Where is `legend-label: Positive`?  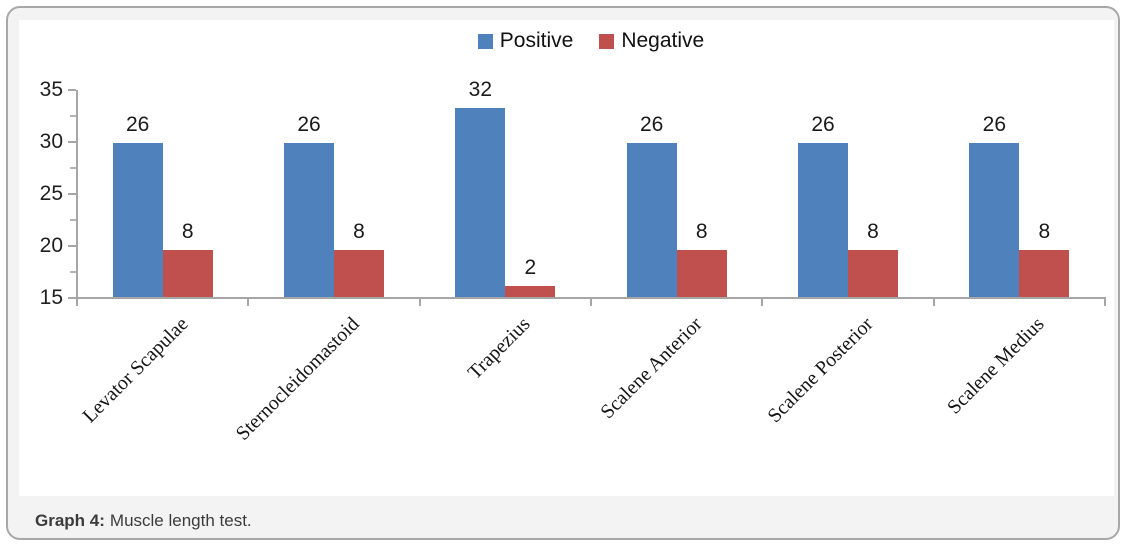 legend-label: Positive is located at coordinates (536, 40).